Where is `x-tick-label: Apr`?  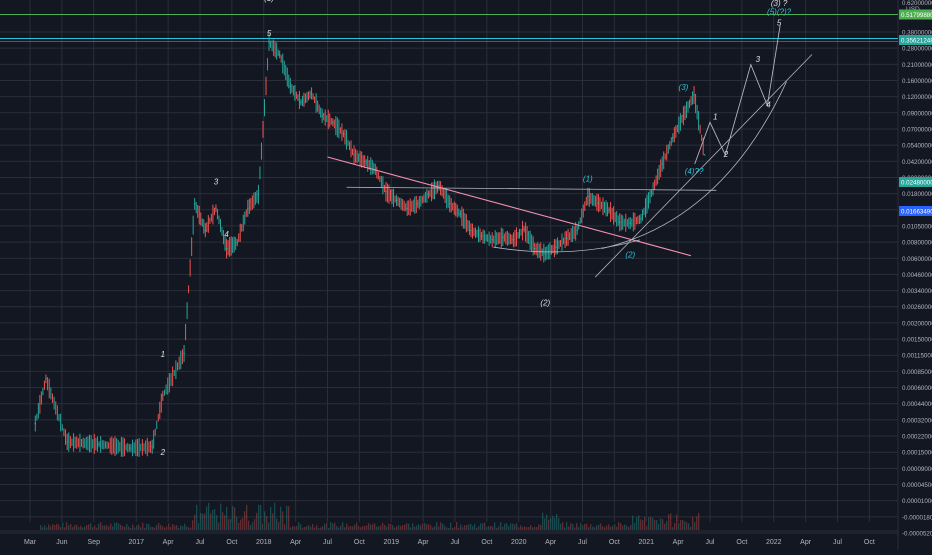
x-tick-label: Apr is located at coordinates (806, 542).